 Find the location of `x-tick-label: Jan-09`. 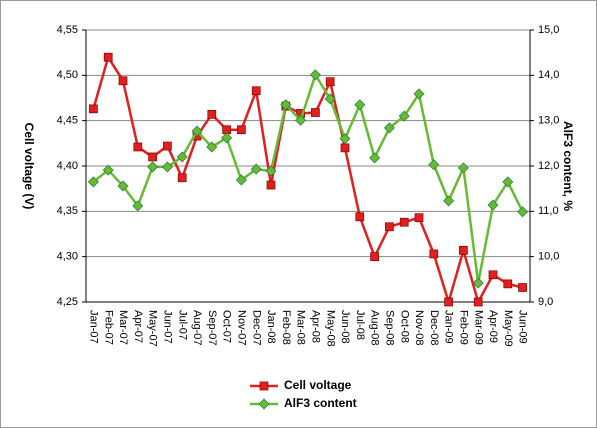

x-tick-label: Jan-09 is located at coordinates (449, 327).